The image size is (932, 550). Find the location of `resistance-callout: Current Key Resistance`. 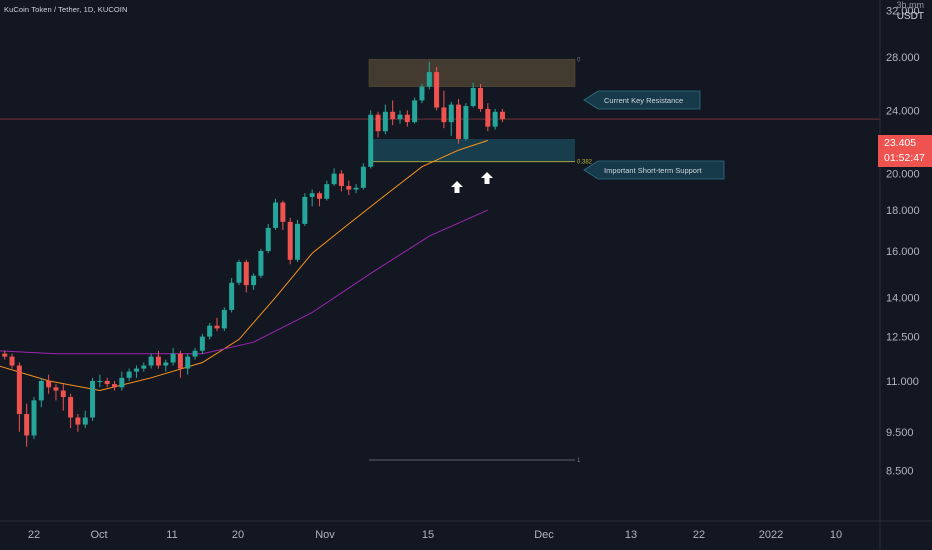

resistance-callout: Current Key Resistance is located at coordinates (642, 100).